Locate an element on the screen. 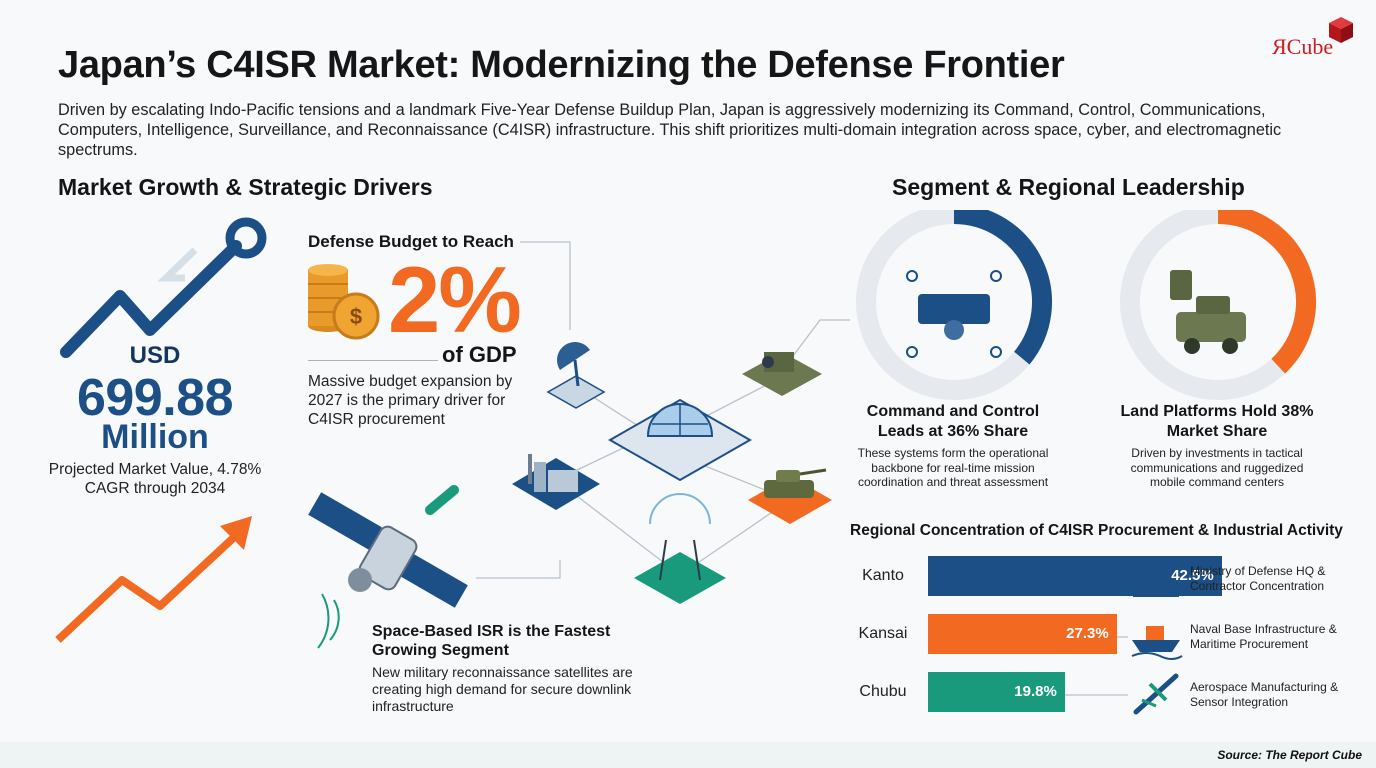 Image resolution: width=1376 pixels, height=768 pixels. budget-of-gdp: of GDP is located at coordinates (479, 354).